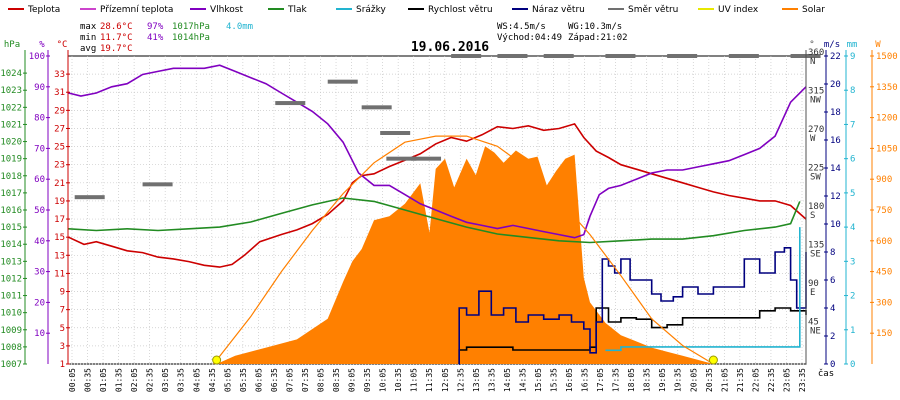 The image size is (900, 400). I want to click on x-tick-label: 14:05, so click(507, 380).